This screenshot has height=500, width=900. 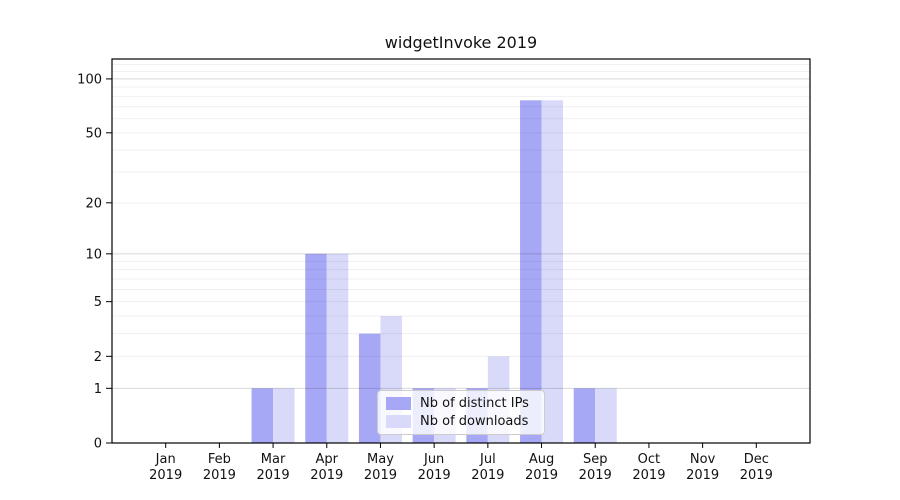 What do you see at coordinates (273, 475) in the screenshot?
I see `x-tick-year-mar: 2019` at bounding box center [273, 475].